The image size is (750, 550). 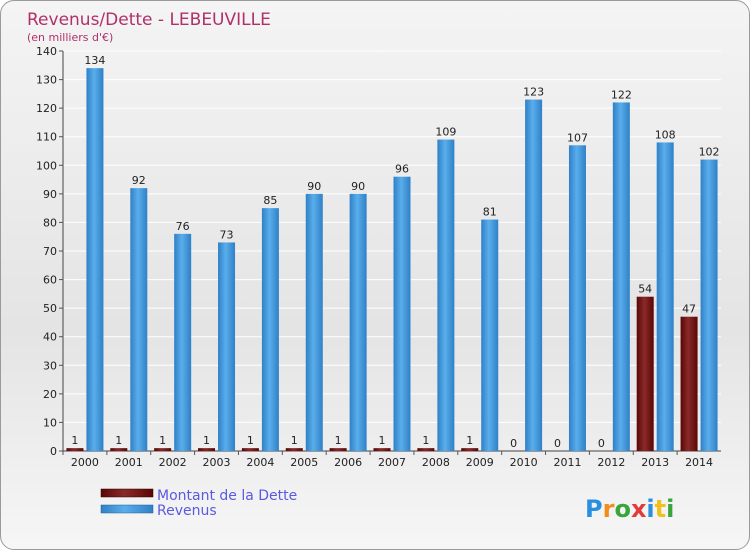 What do you see at coordinates (46, 108) in the screenshot?
I see `y-tick-label: 120` at bounding box center [46, 108].